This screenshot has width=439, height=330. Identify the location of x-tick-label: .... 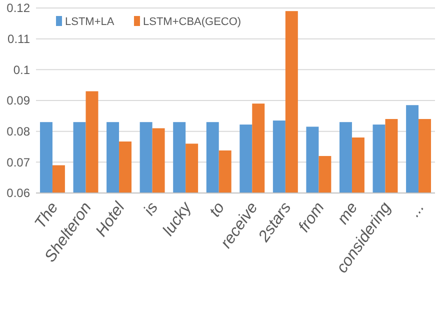
(417, 210).